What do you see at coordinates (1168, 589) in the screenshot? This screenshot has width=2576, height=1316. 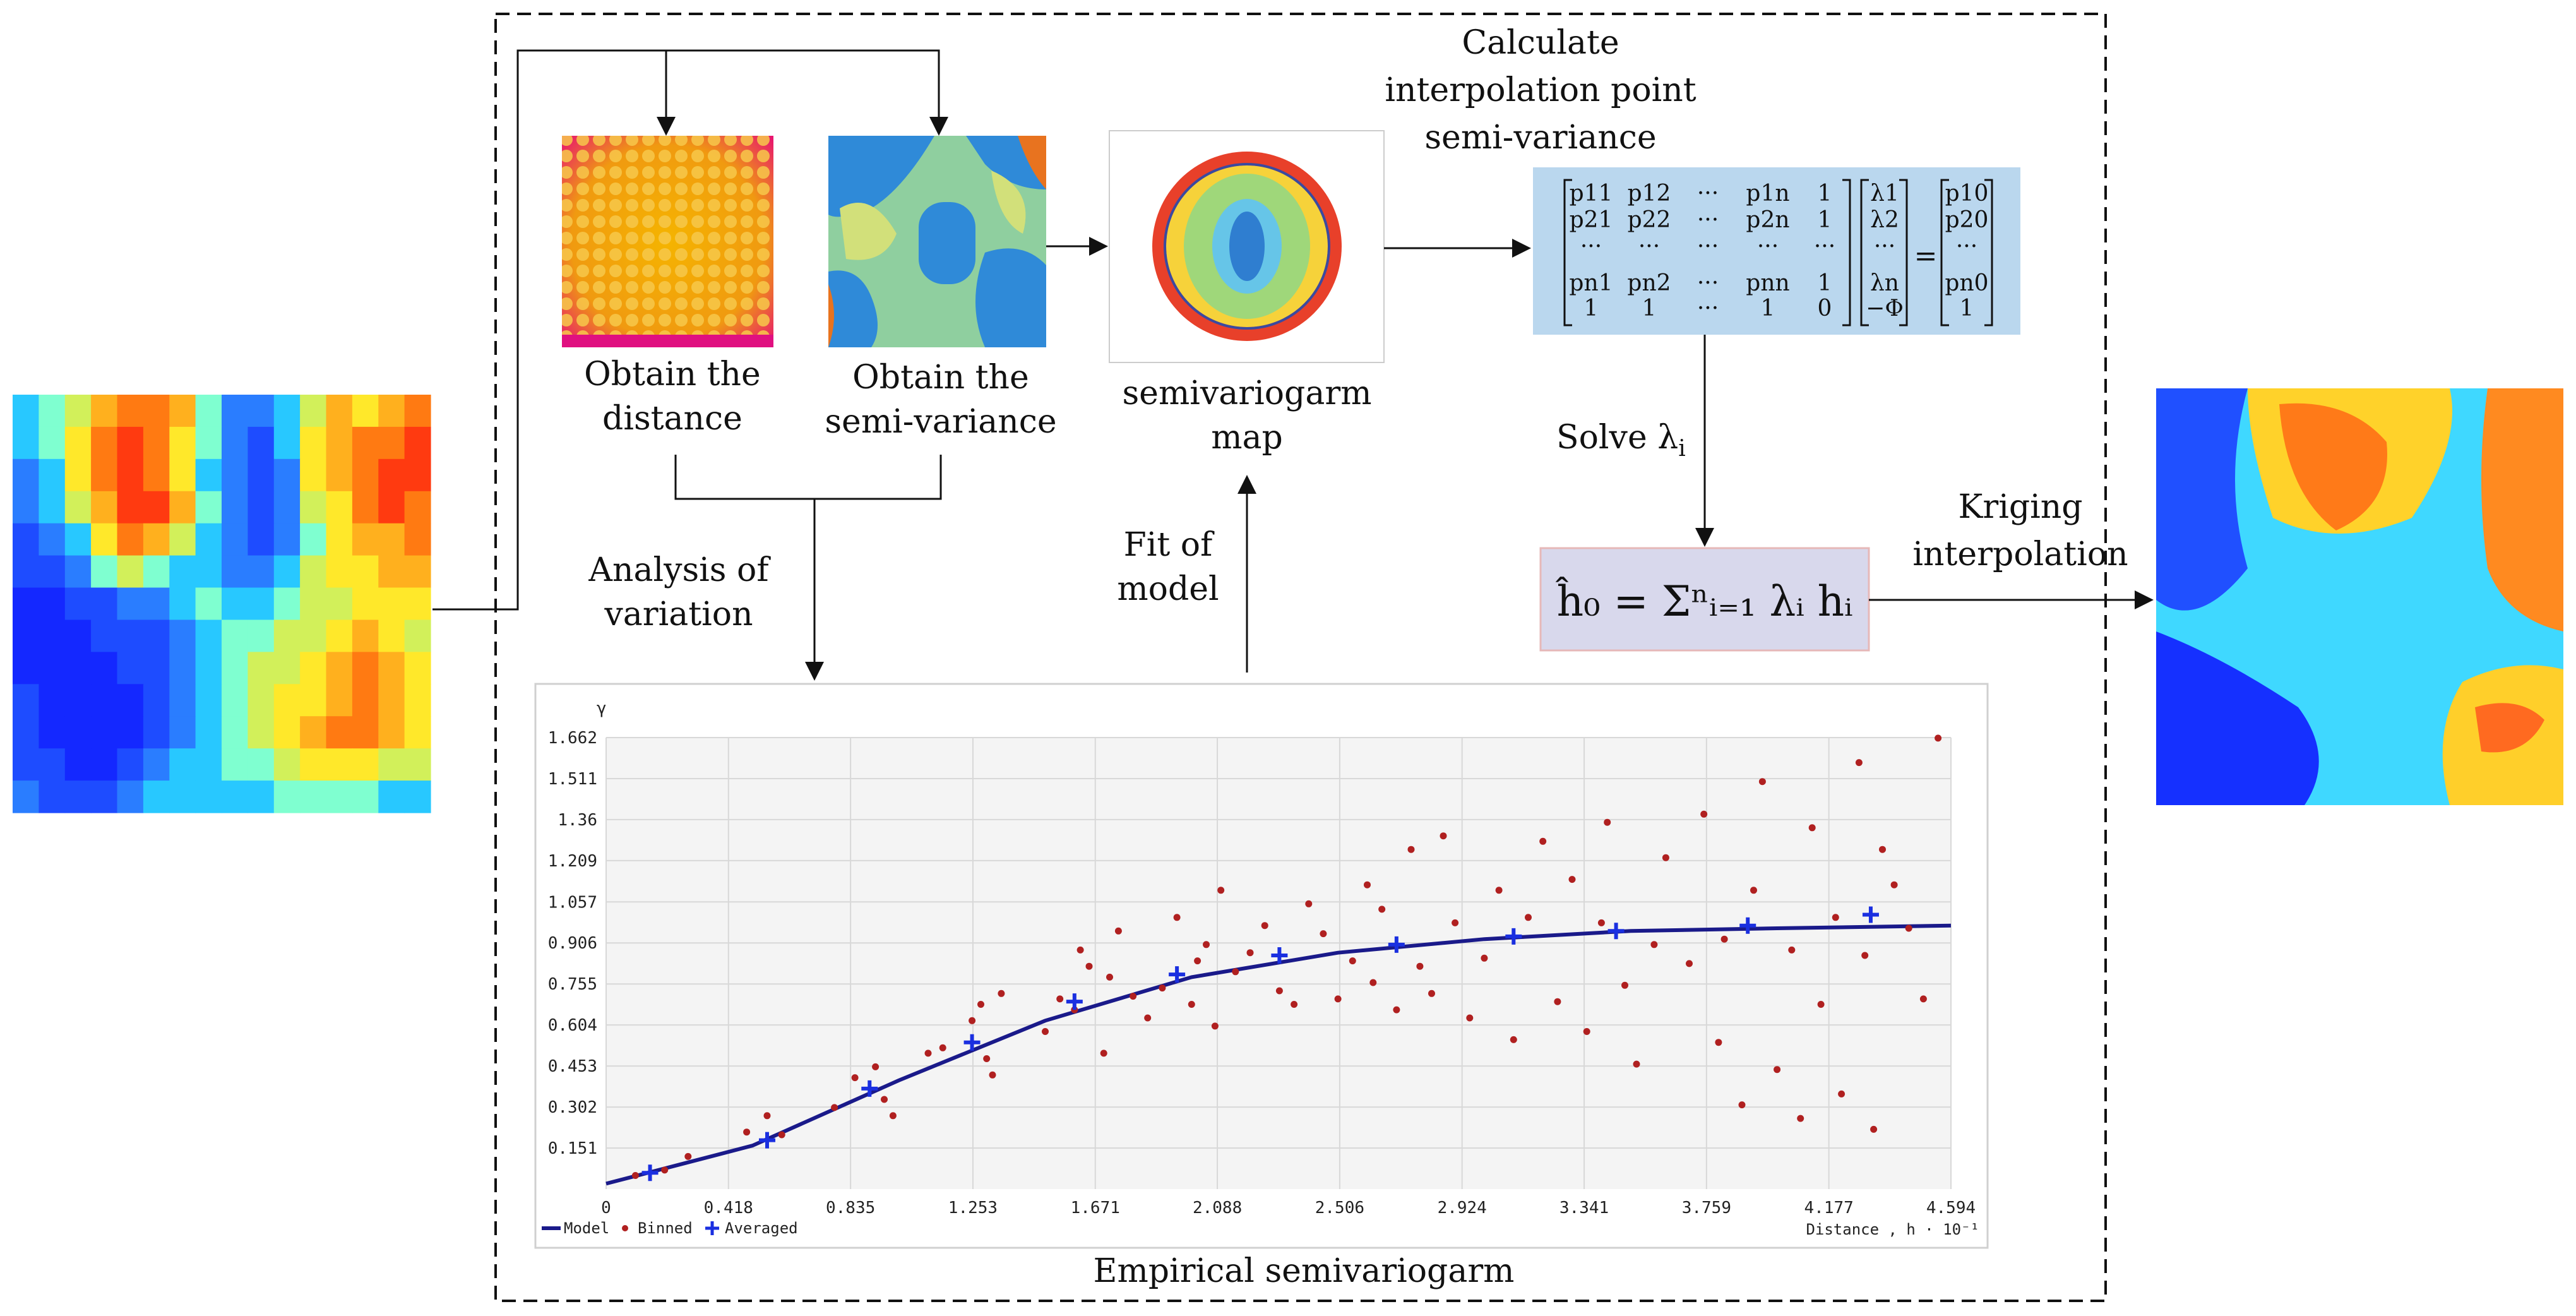 I see `label-fit-2: model` at bounding box center [1168, 589].